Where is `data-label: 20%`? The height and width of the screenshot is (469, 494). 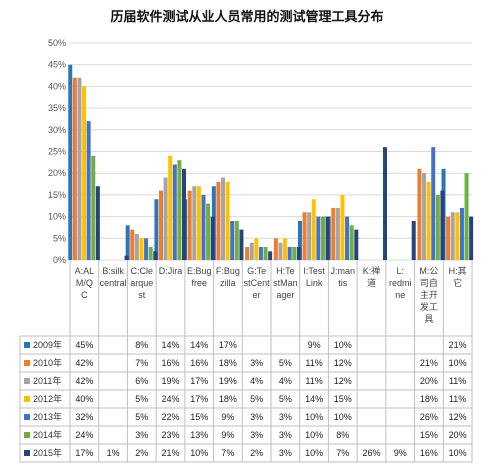 data-label: 20% is located at coordinates (429, 381).